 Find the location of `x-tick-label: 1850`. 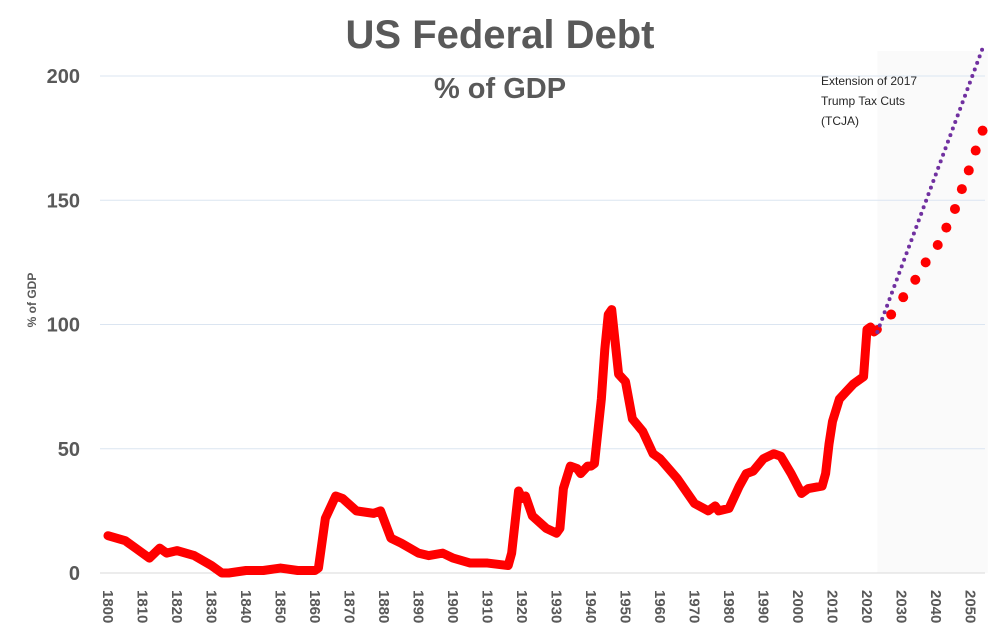

x-tick-label: 1850 is located at coordinates (280, 606).